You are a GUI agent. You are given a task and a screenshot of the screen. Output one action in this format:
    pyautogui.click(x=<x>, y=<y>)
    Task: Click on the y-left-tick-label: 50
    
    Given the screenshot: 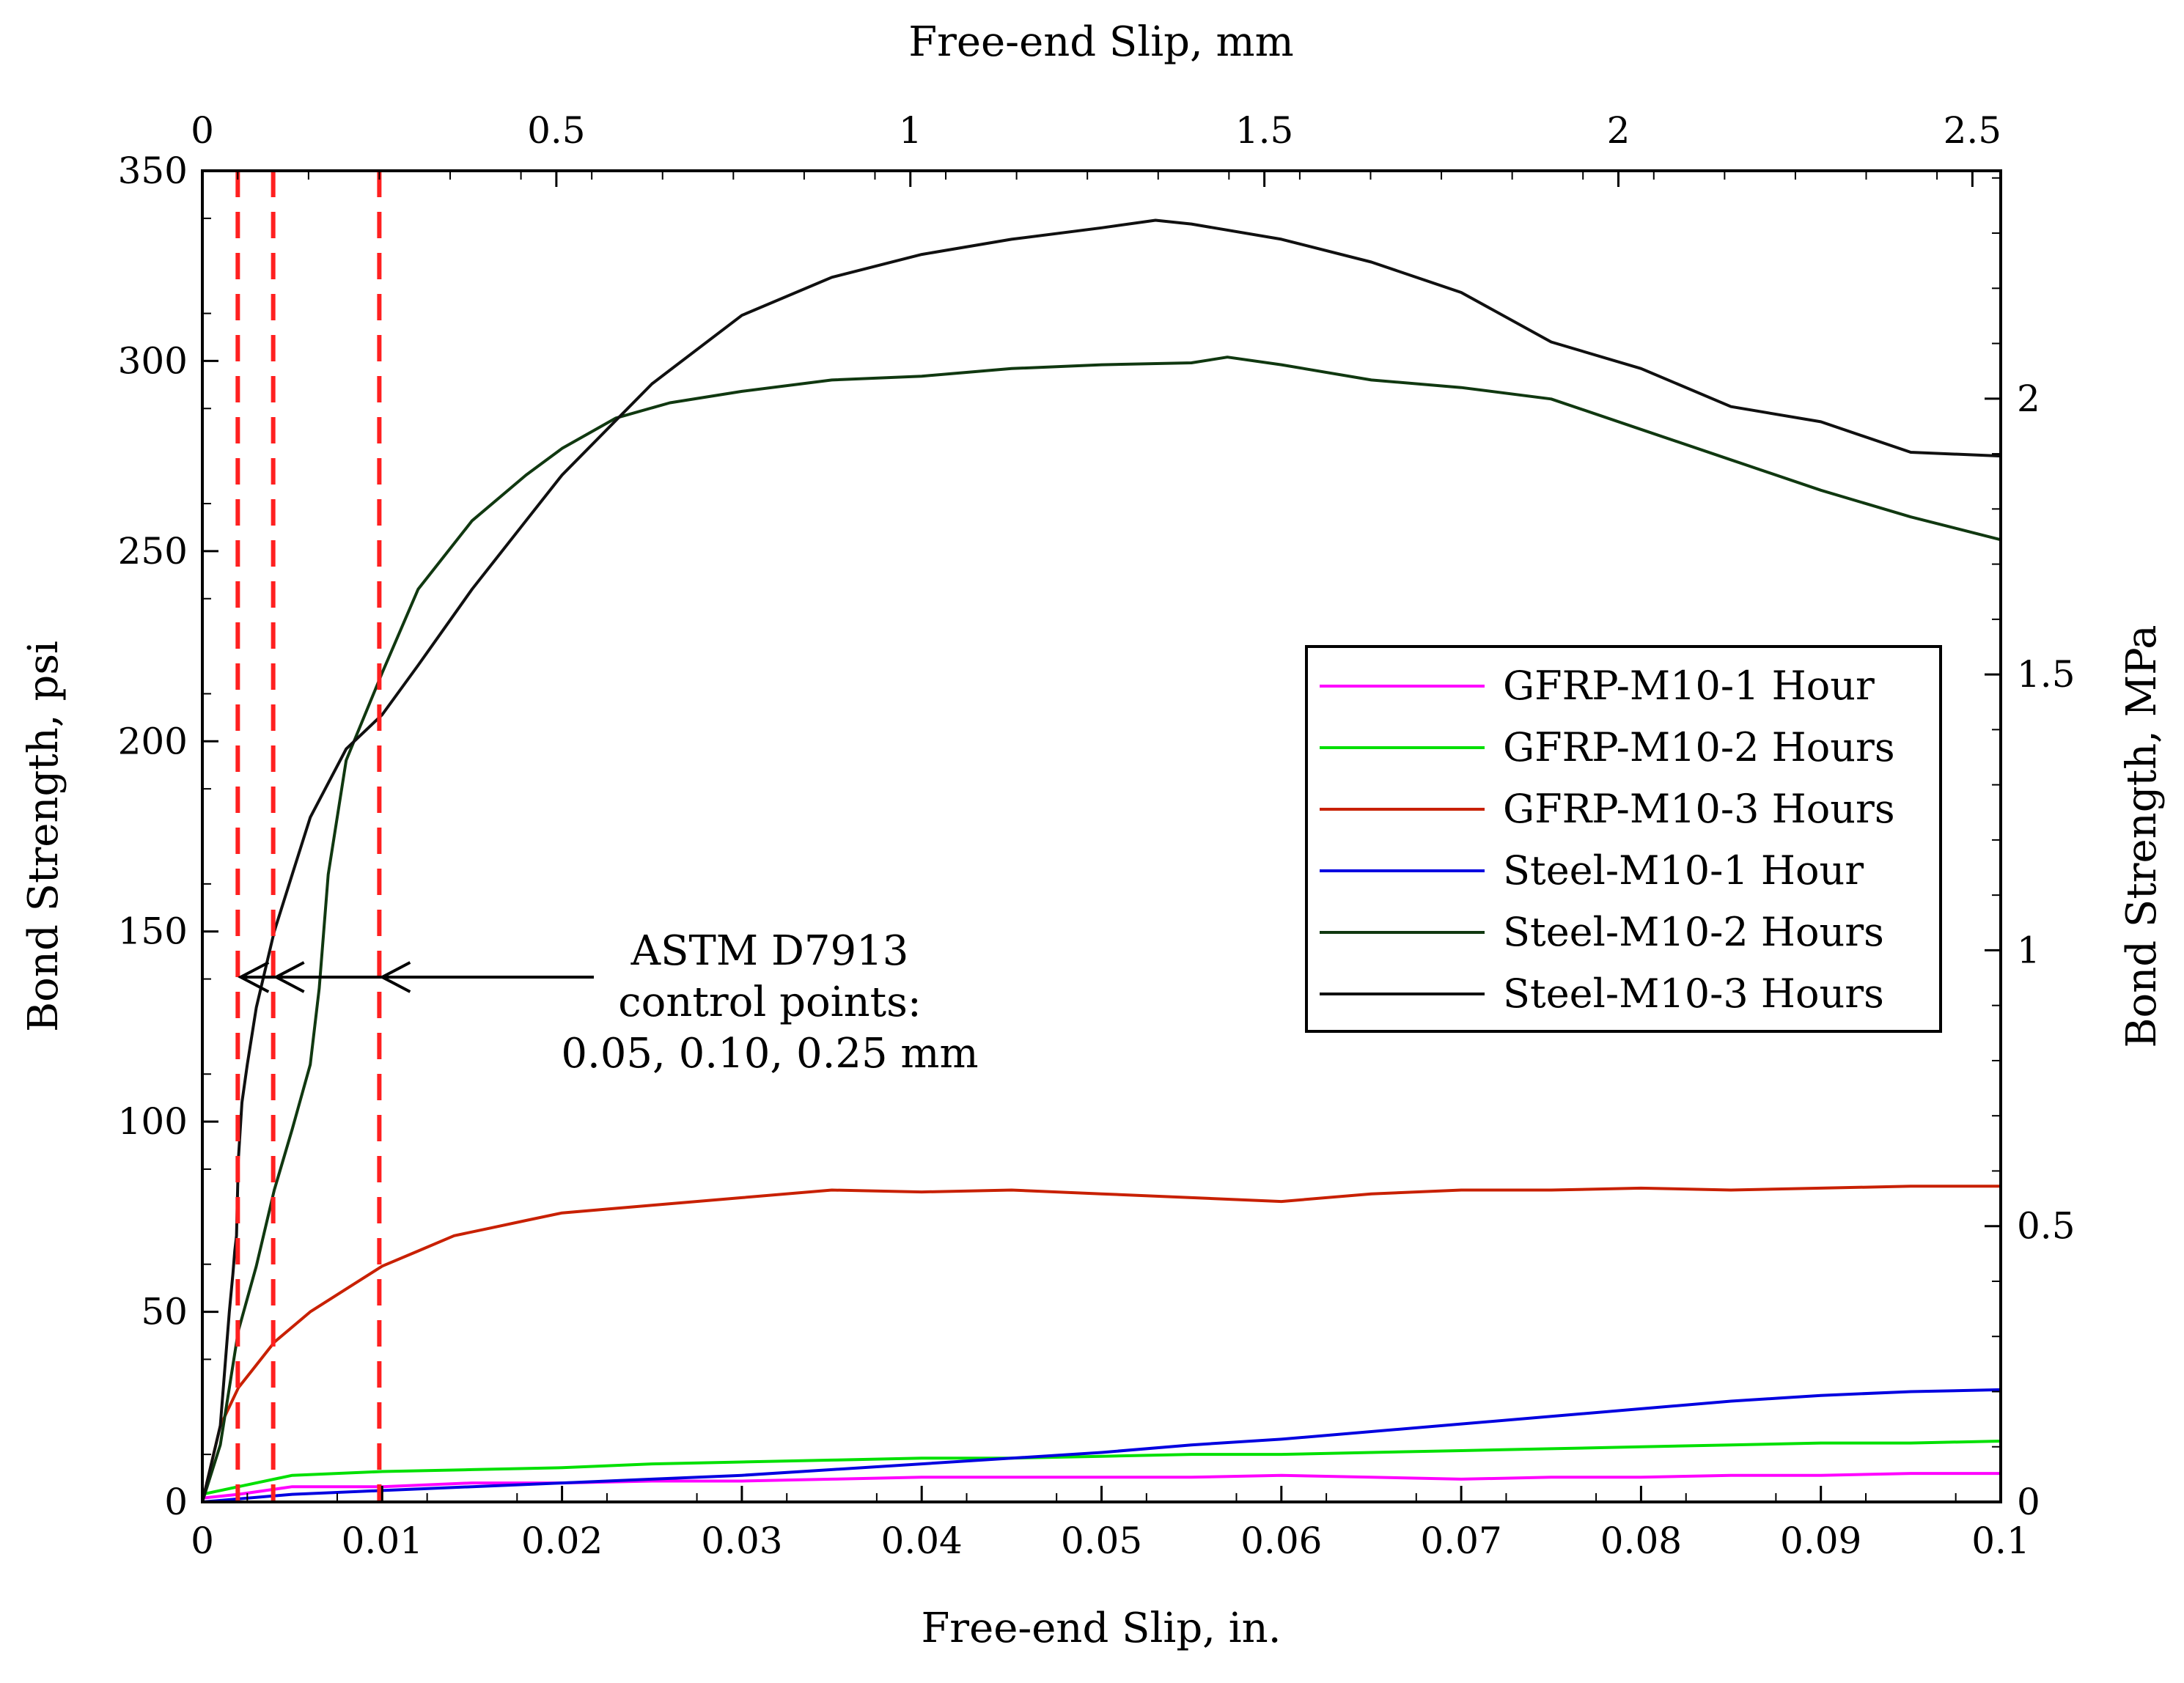 What is the action you would take?
    pyautogui.click(x=164, y=1312)
    